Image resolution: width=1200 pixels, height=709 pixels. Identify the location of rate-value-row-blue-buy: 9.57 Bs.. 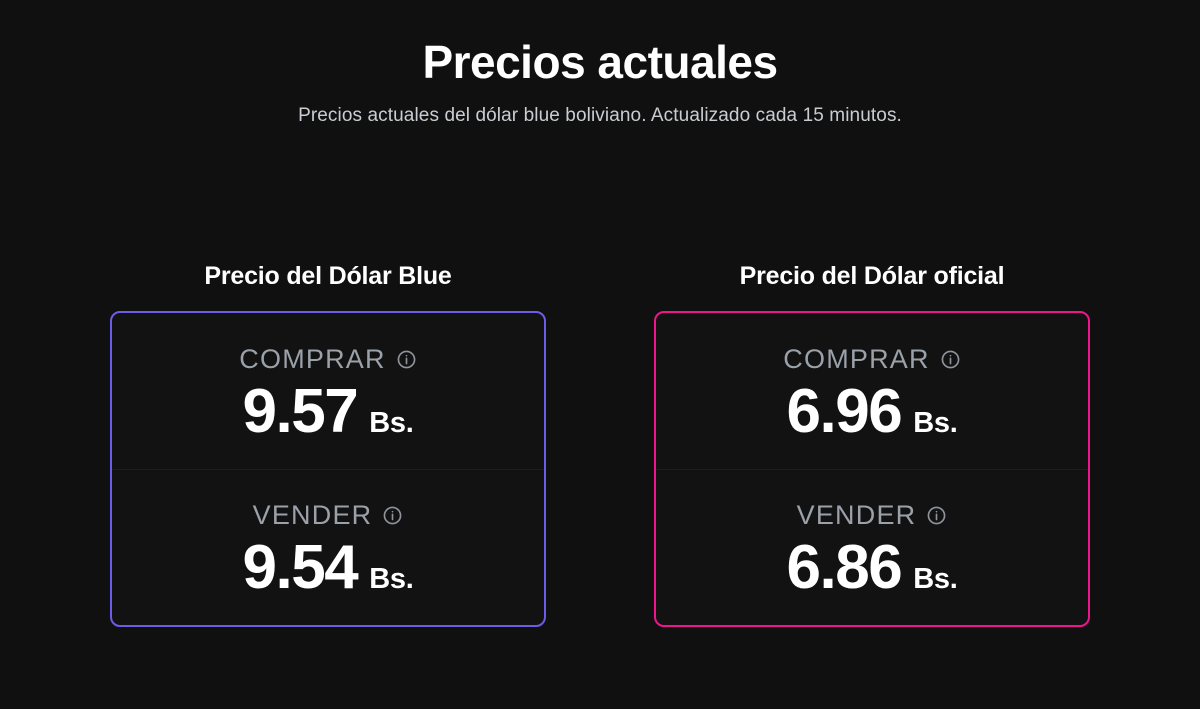
(328, 411).